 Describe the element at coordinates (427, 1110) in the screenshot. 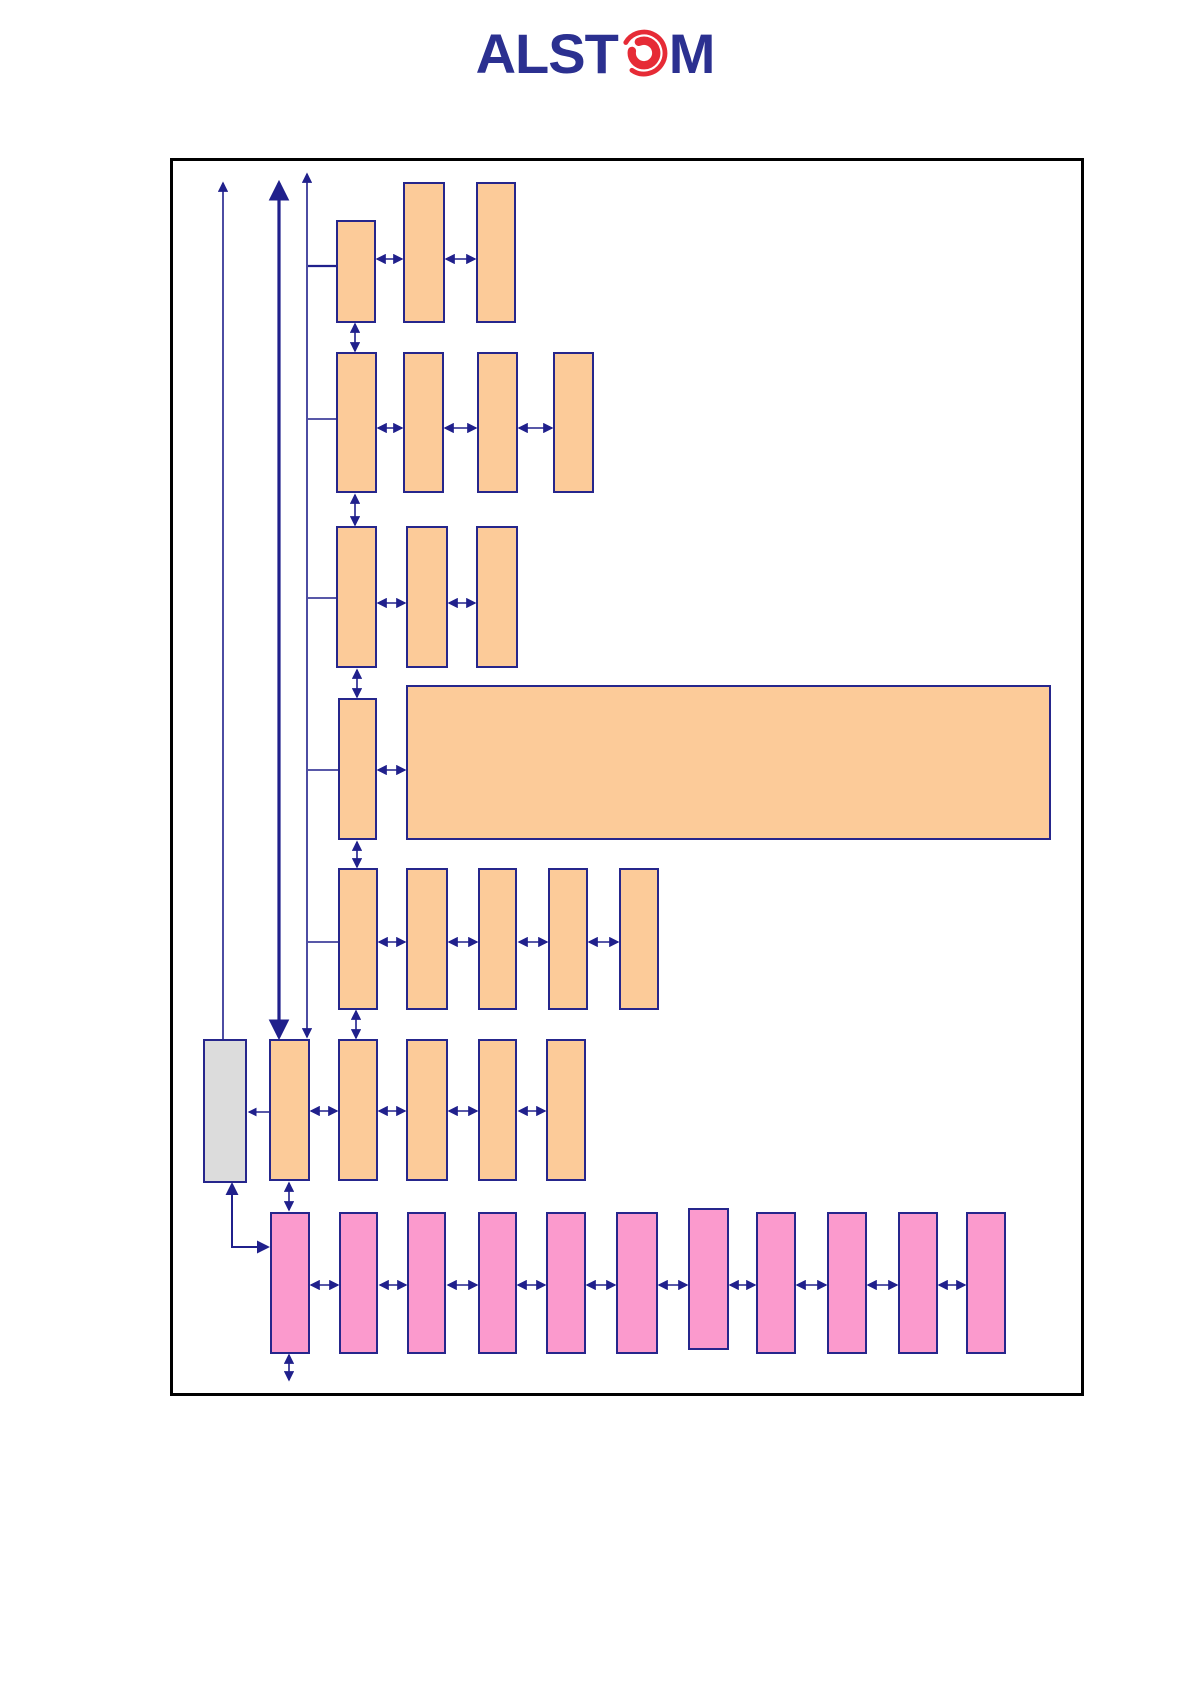

I see `row6-box3` at that location.